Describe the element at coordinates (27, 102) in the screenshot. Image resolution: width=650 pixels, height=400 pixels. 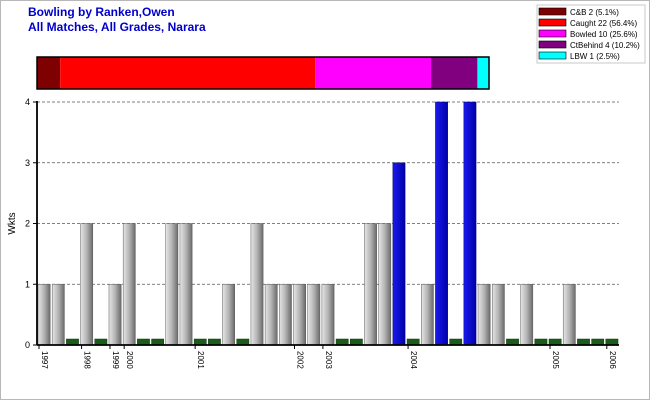
I see `y-tick-label: 4` at that location.